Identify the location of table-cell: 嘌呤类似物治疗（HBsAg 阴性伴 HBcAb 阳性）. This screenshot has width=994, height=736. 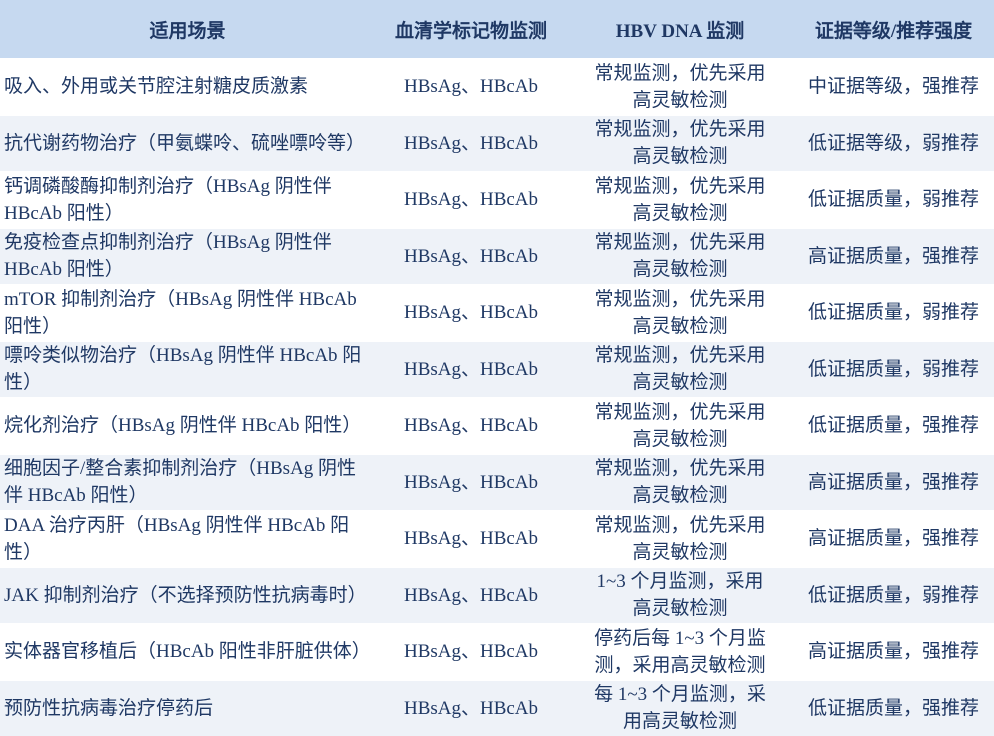
(187, 369).